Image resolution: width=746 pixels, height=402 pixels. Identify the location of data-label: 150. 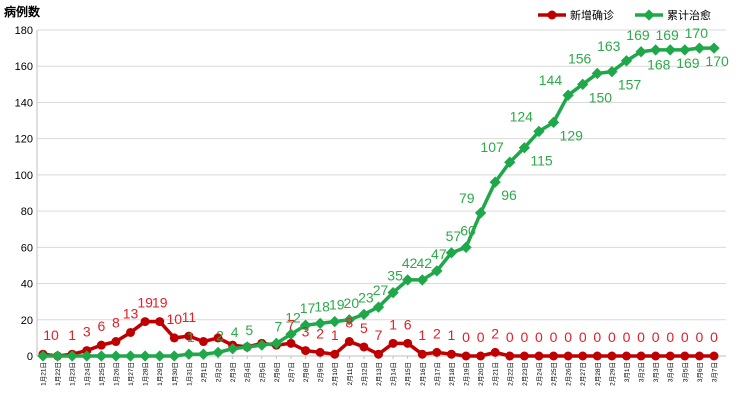
(601, 97).